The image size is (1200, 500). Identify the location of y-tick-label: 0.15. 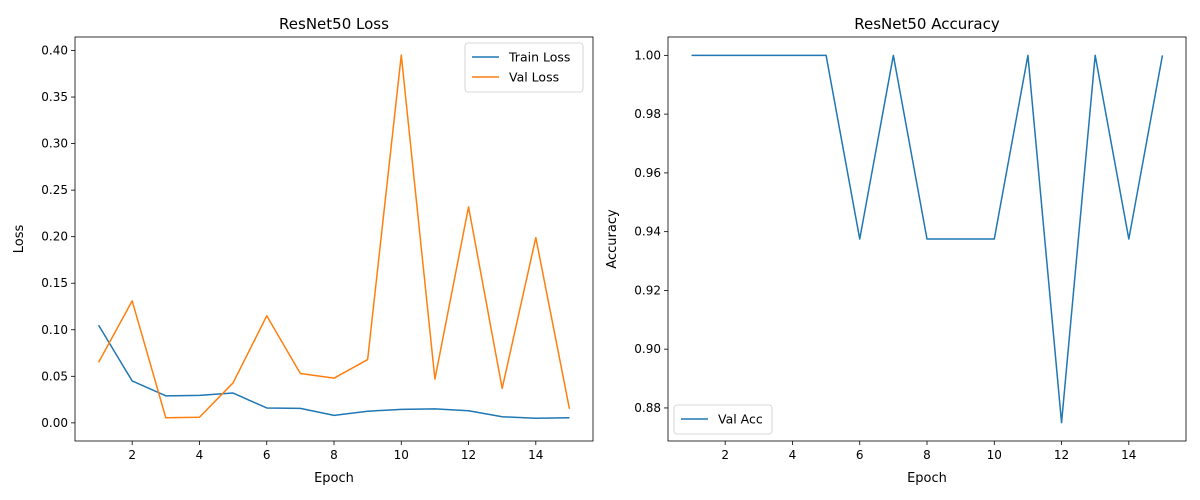
(54, 283).